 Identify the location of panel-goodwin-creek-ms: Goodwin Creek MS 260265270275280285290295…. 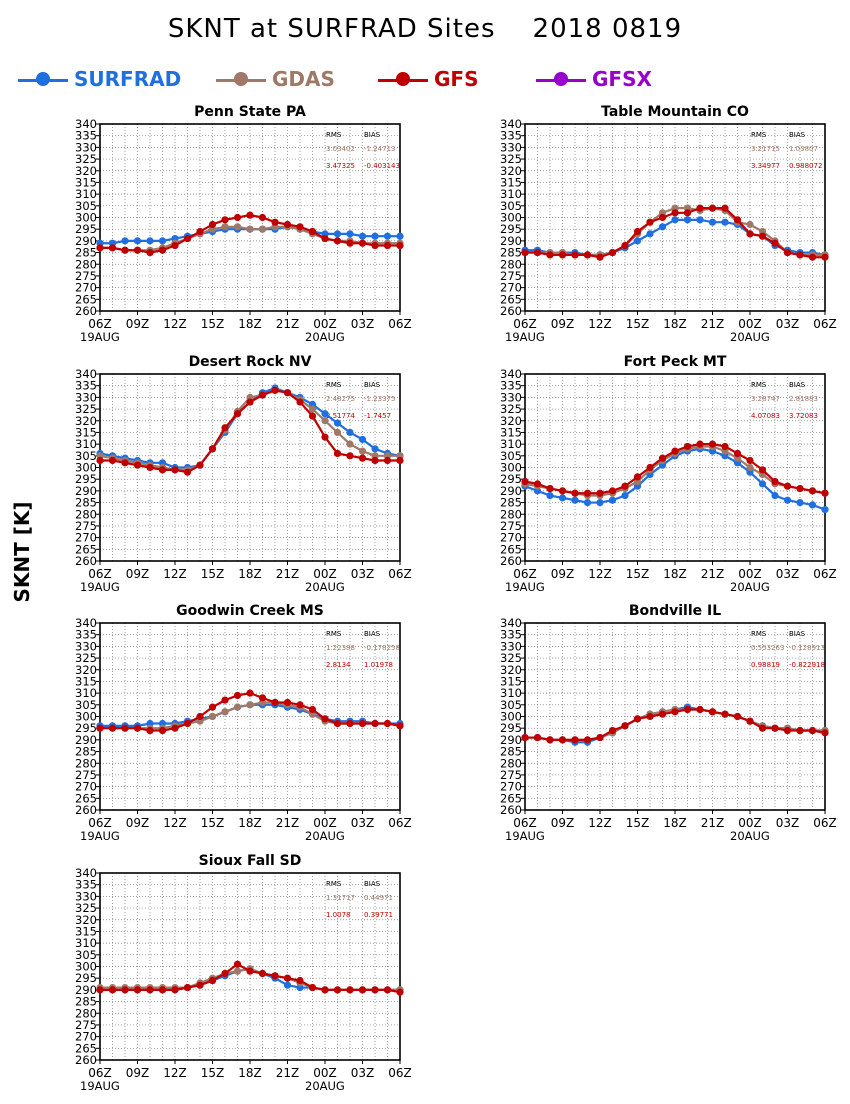
(243, 723).